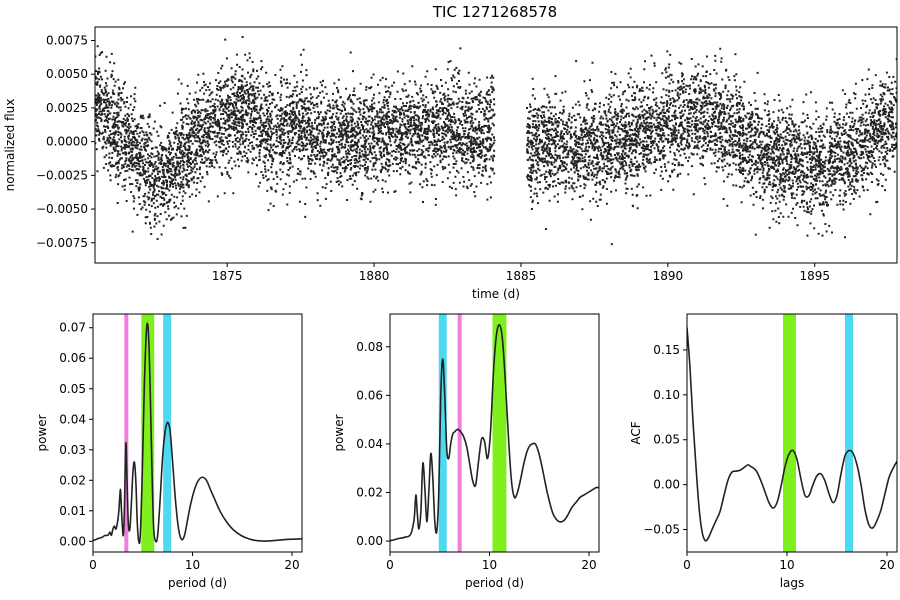  Describe the element at coordinates (72, 328) in the screenshot. I see `periodogram1-ytick-label: 0.07` at that location.